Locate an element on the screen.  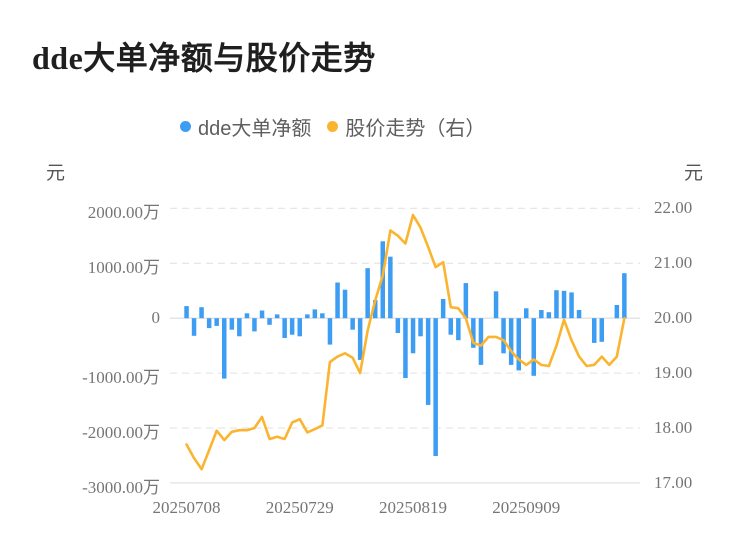
right-axis-tick: 22.00 is located at coordinates (673, 208).